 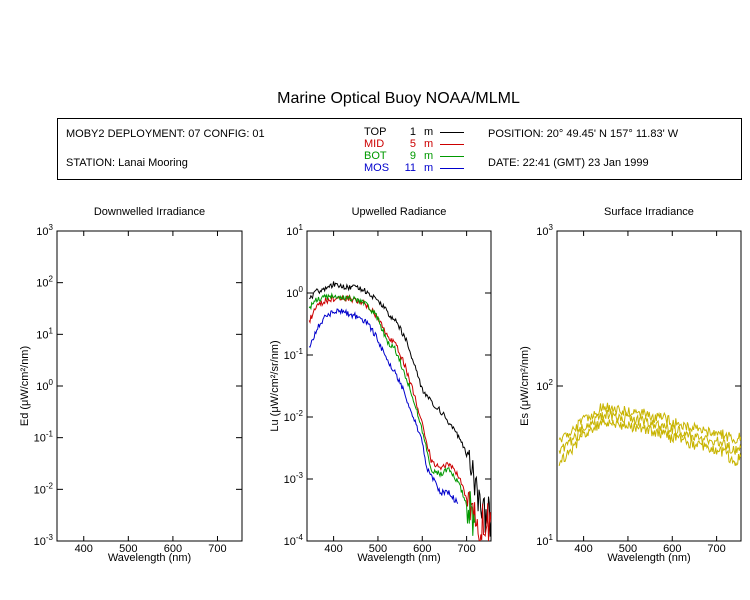 What do you see at coordinates (377, 168) in the screenshot?
I see `legend-label: MOS` at bounding box center [377, 168].